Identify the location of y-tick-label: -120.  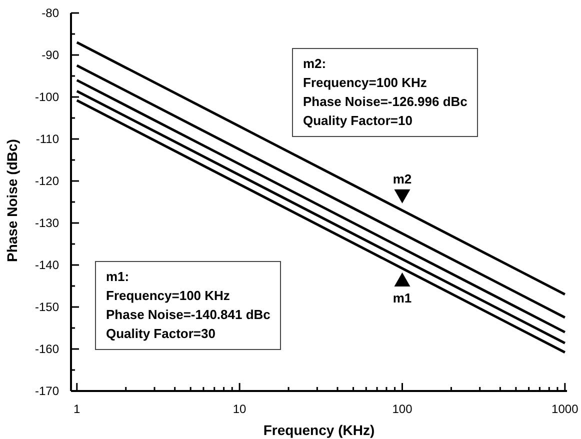
(47, 181).